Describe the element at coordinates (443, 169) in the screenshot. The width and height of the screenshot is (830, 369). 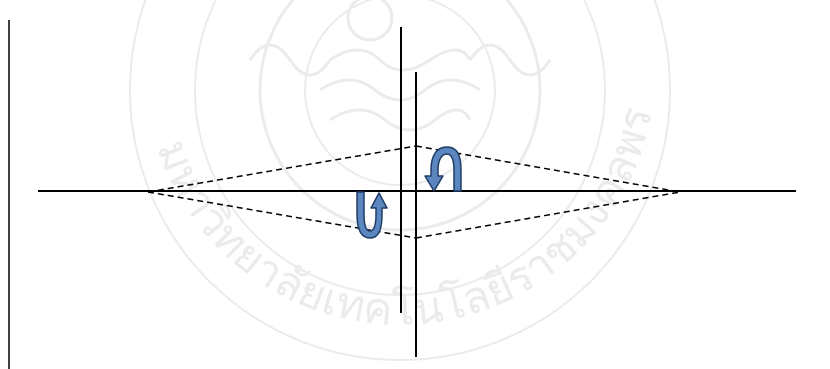
I see `rotation-arrow-upper` at that location.